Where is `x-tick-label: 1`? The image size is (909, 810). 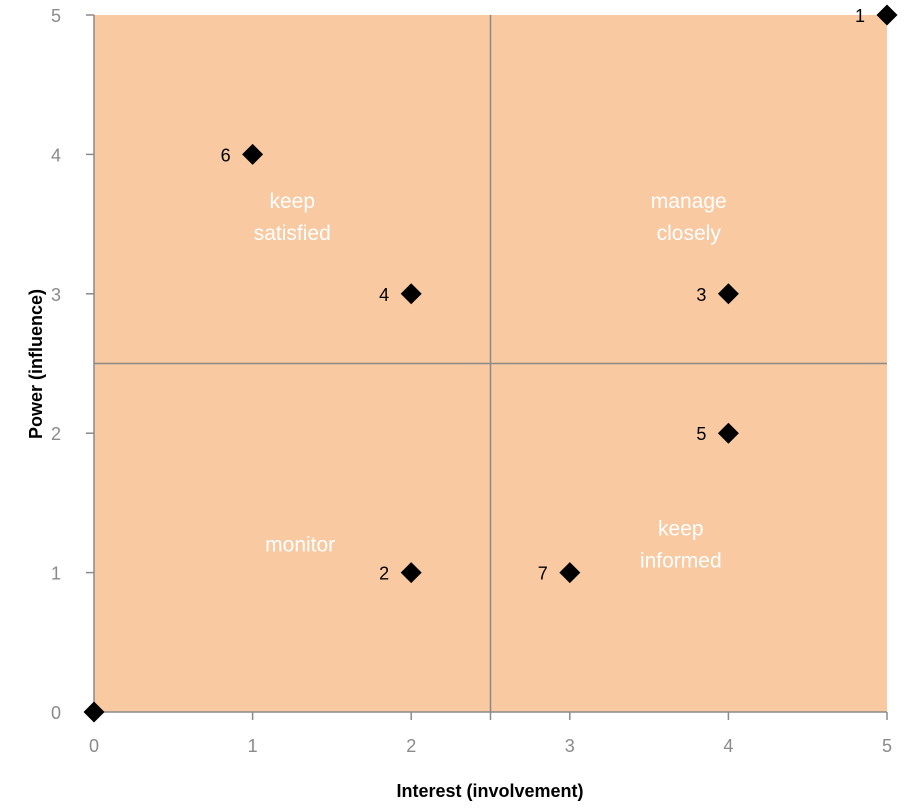 x-tick-label: 1 is located at coordinates (253, 746).